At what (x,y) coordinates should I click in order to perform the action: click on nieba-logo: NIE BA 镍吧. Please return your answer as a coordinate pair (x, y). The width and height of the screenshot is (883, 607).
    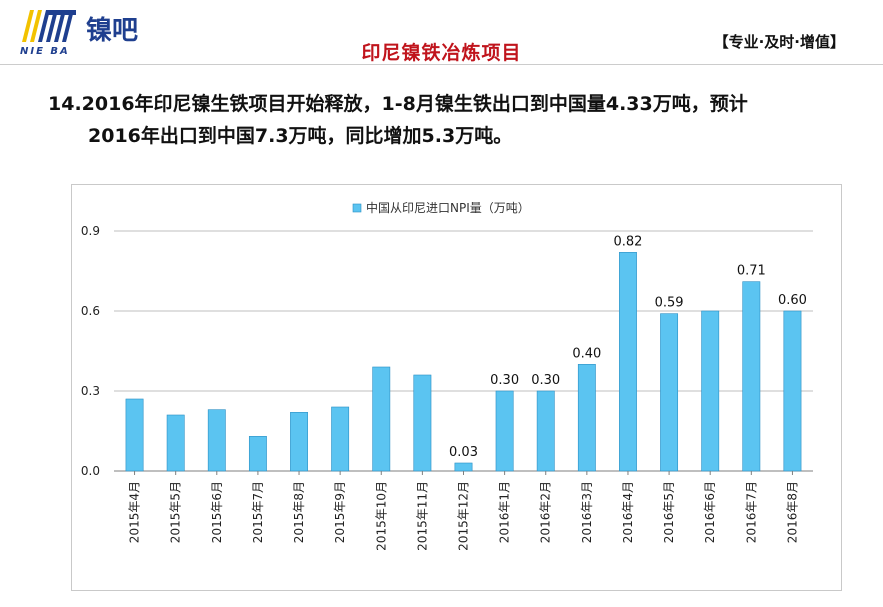
    Looking at the image, I should click on (88, 32).